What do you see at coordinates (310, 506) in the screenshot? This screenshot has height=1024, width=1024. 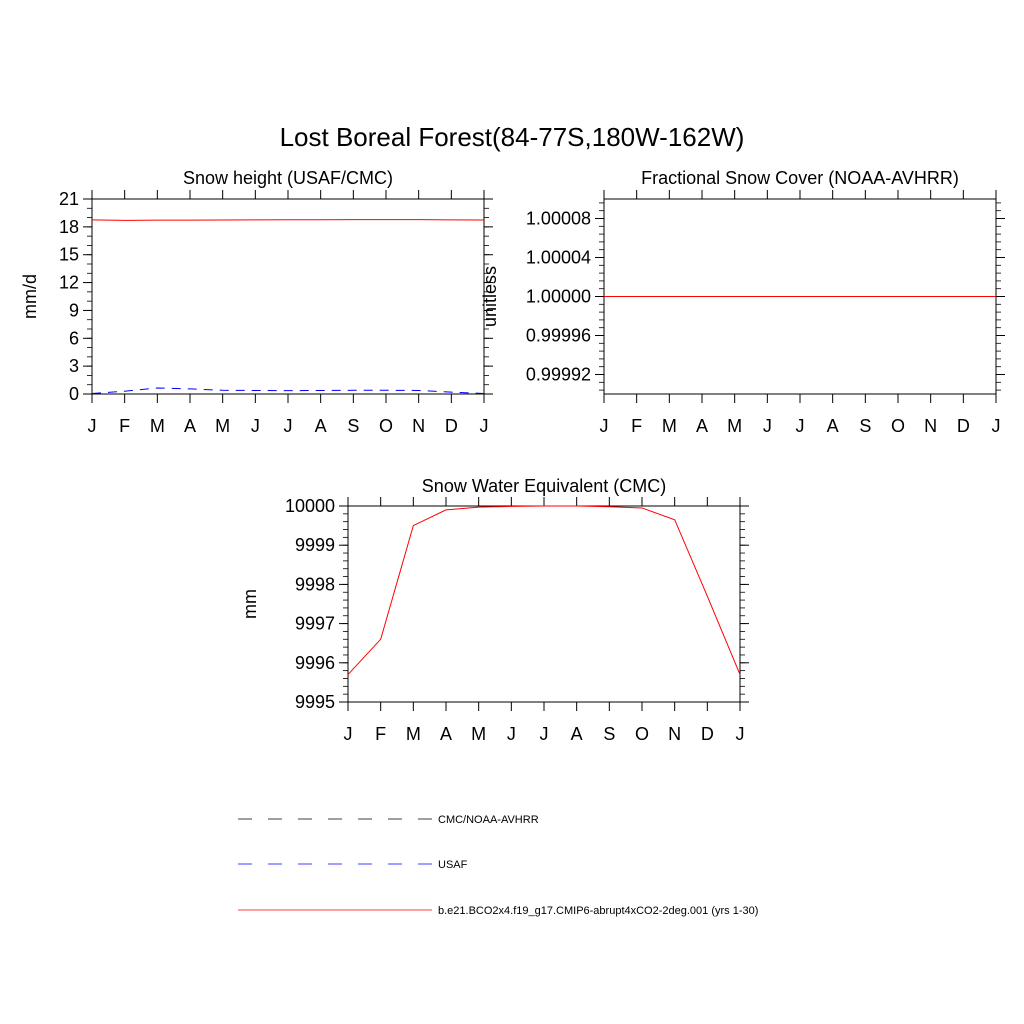 I see `y-tick-label-snow-water-equivalent: 10000` at bounding box center [310, 506].